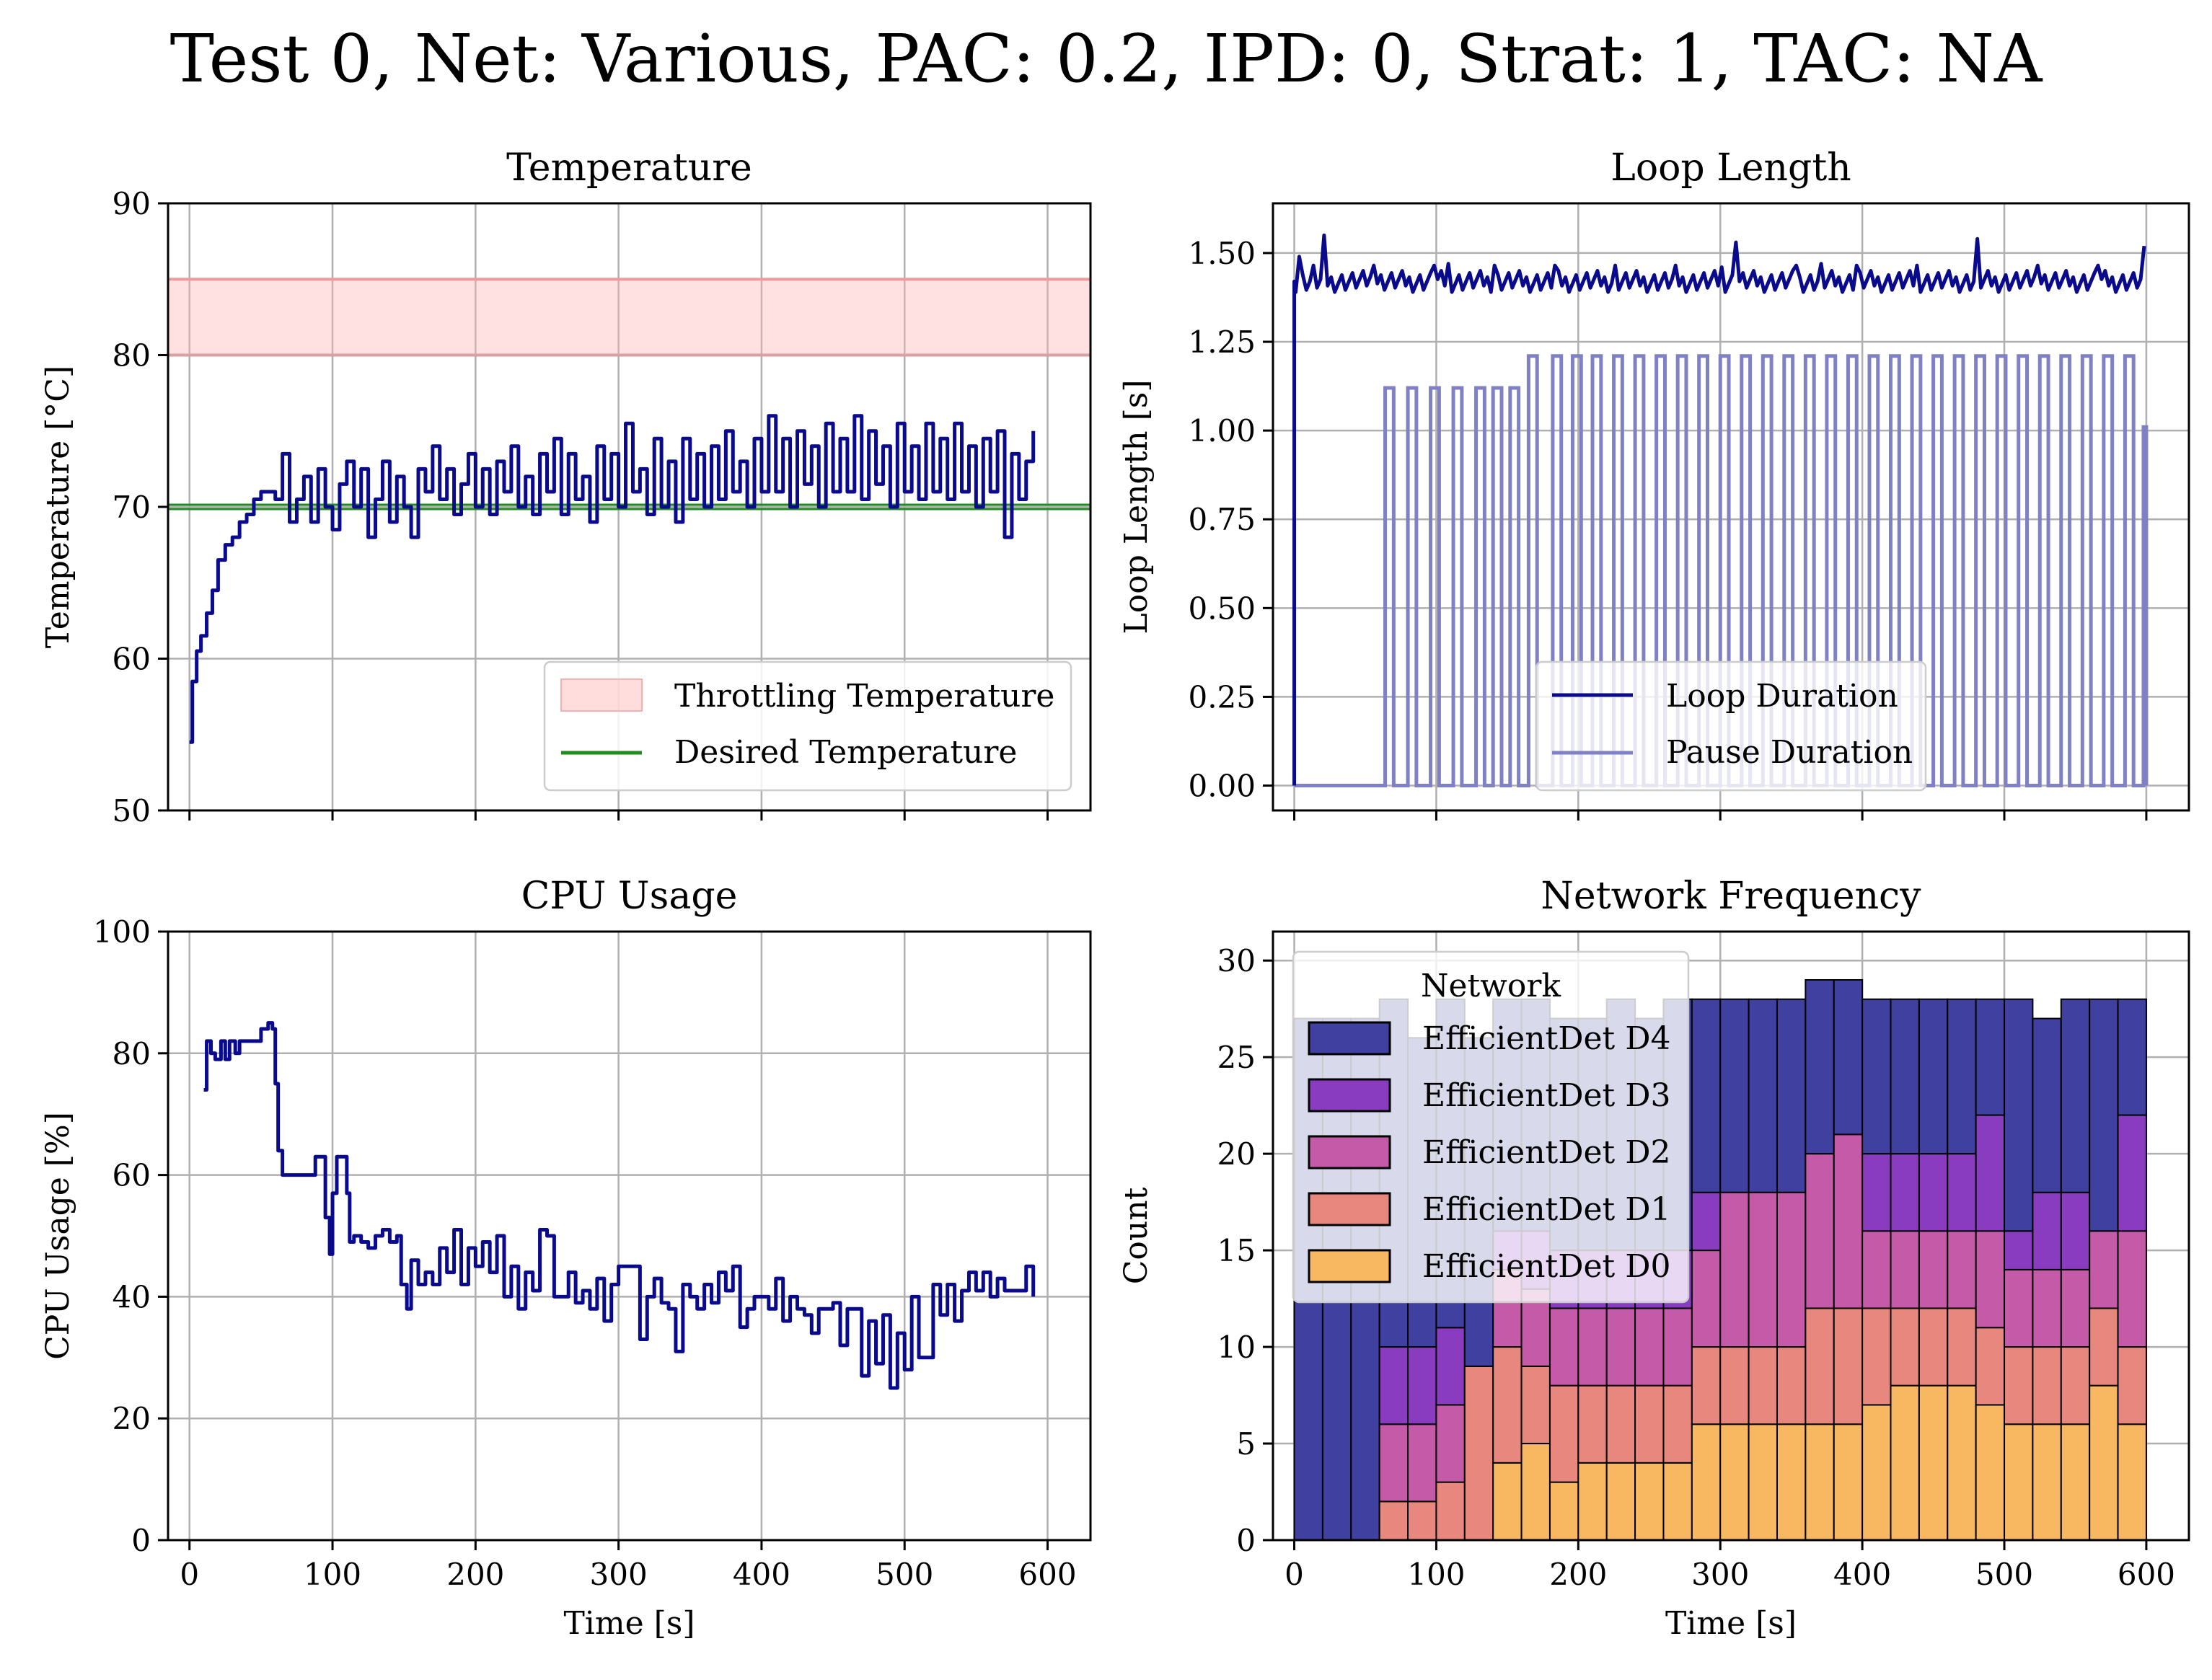 Image resolution: width=2212 pixels, height=1680 pixels. Describe the element at coordinates (1222, 519) in the screenshot. I see `y-tick-label: 0.75` at that location.